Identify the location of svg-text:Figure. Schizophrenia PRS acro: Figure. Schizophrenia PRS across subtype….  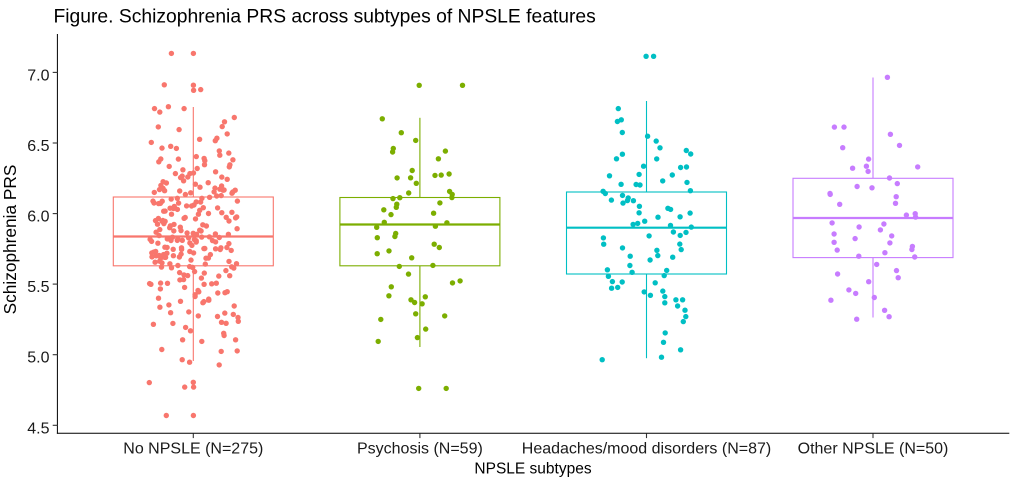
(325, 16).